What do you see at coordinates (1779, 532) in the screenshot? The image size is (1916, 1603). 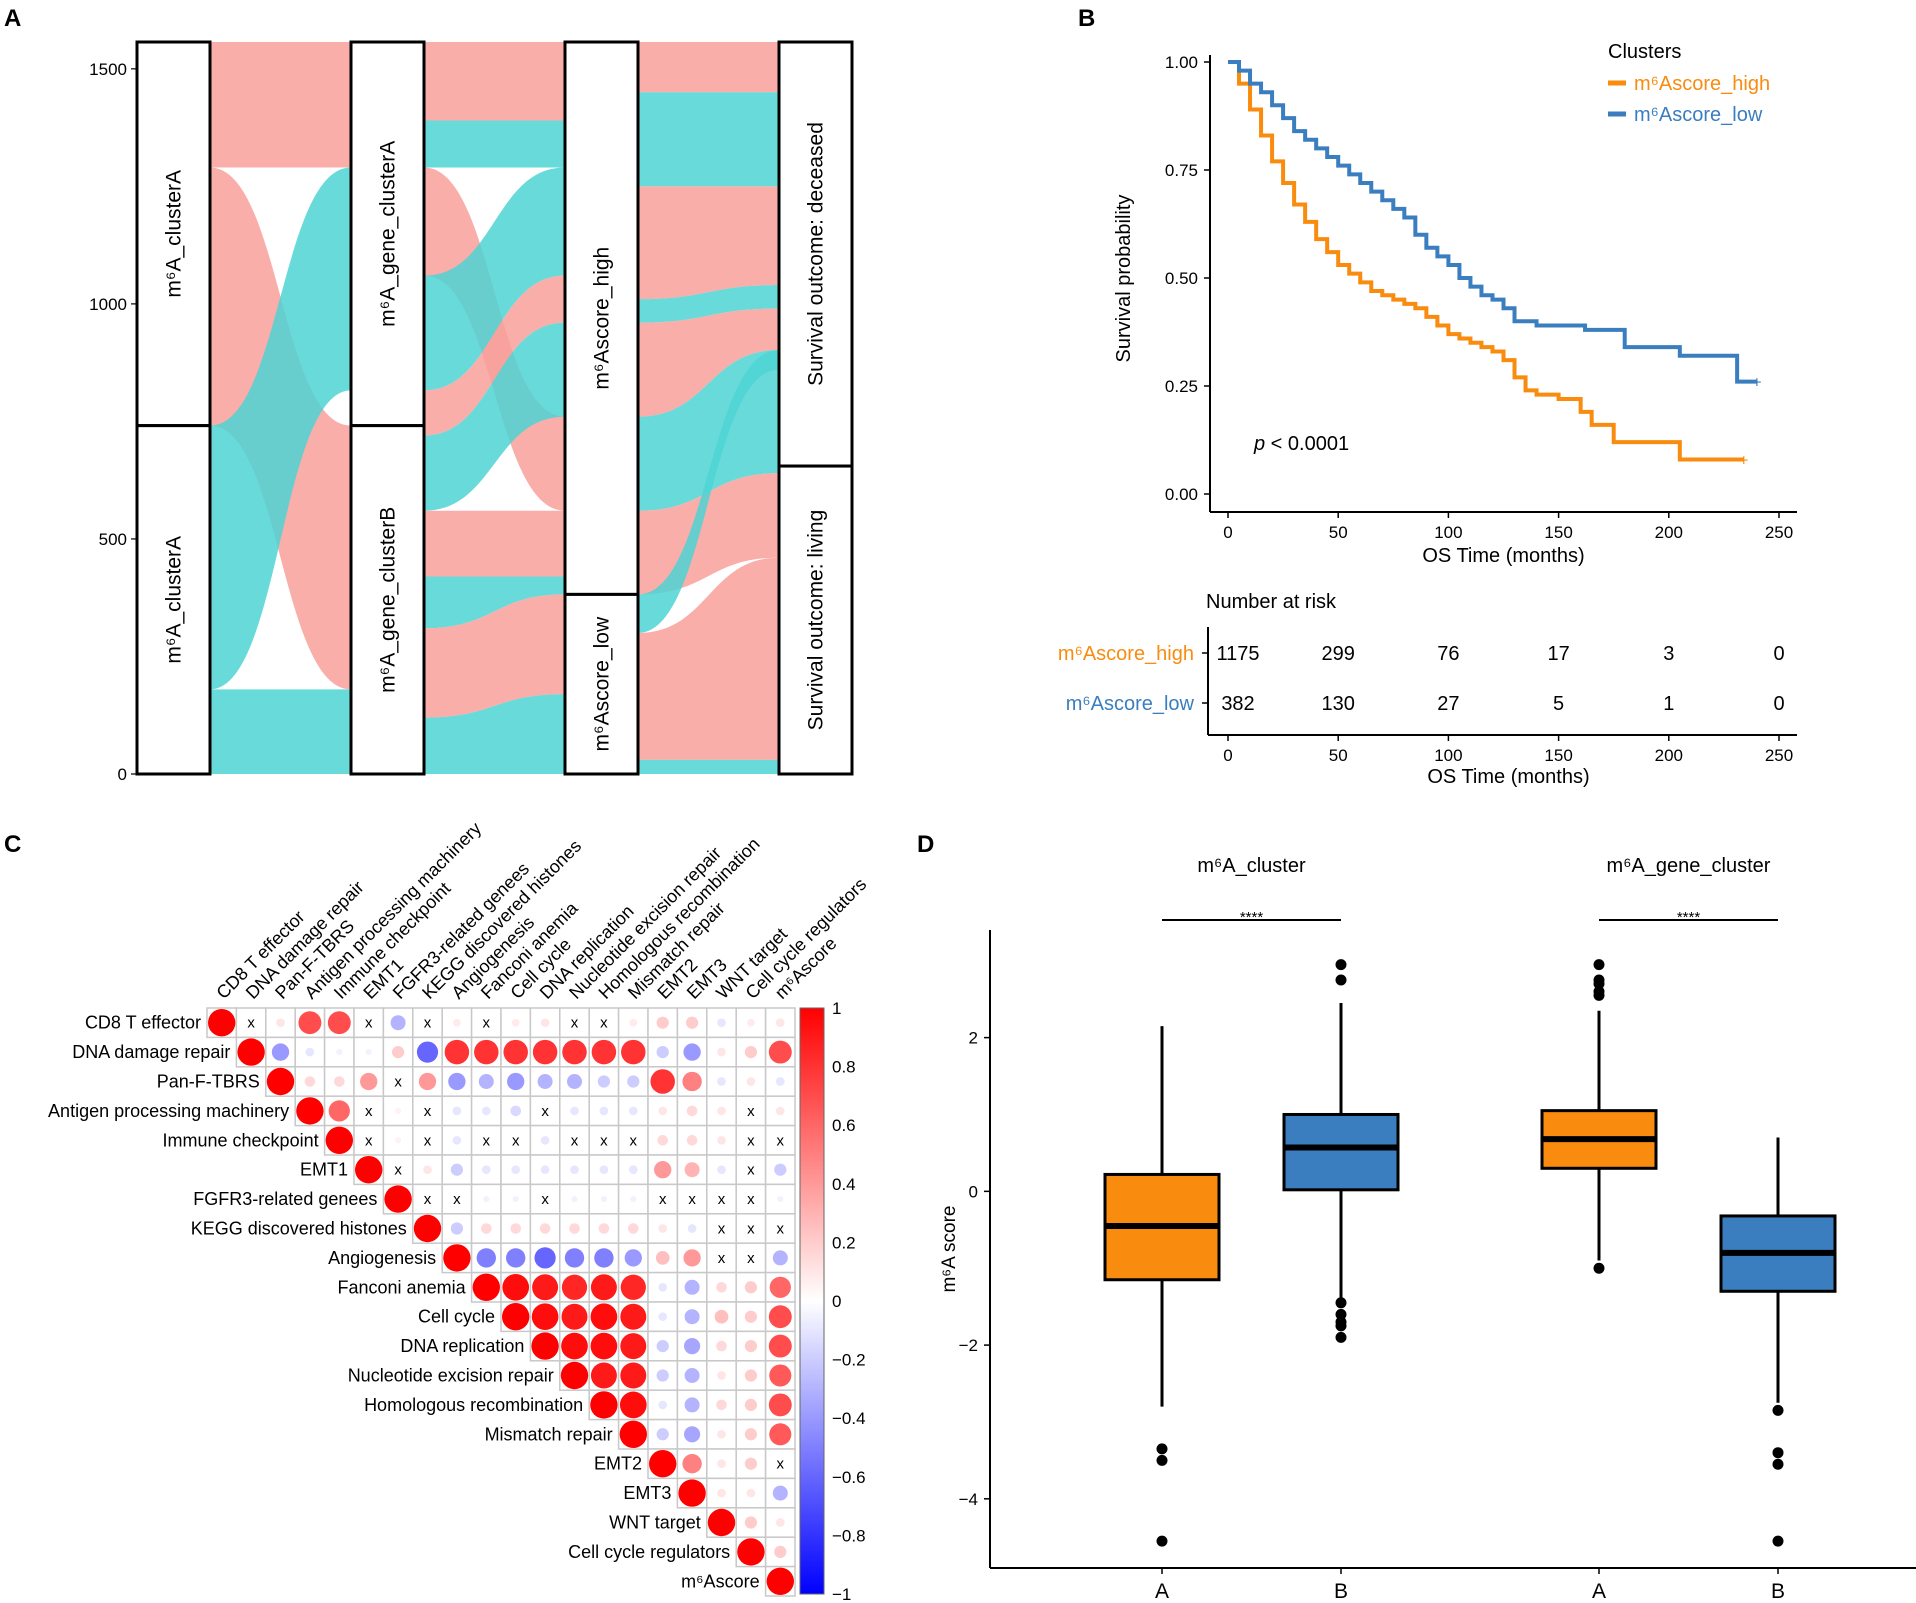 I see `x-tick-label: 250` at bounding box center [1779, 532].